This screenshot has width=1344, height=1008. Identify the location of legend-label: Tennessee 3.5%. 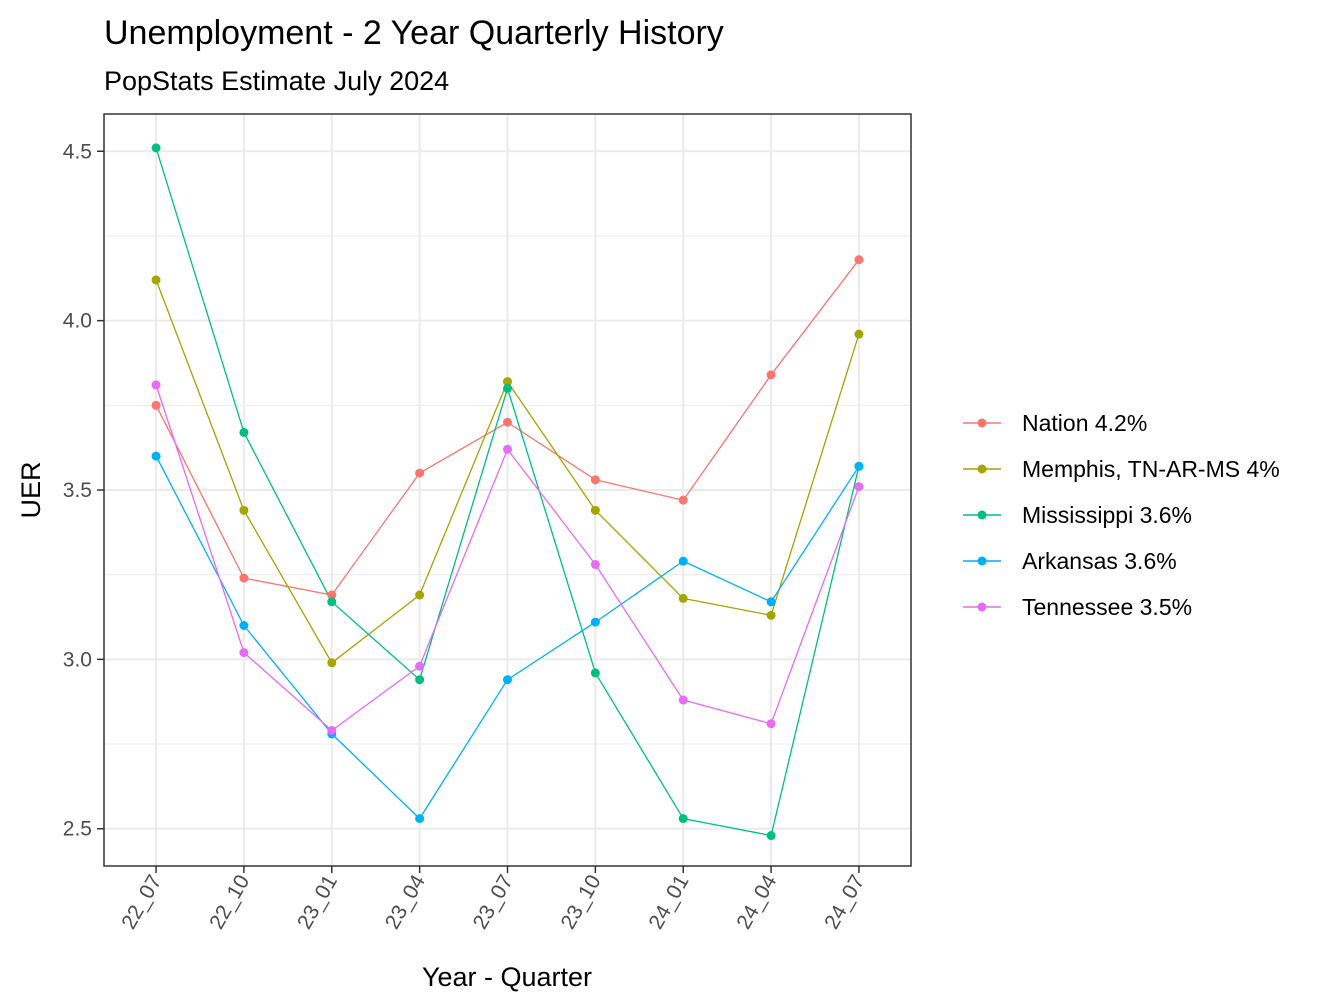
(1107, 607).